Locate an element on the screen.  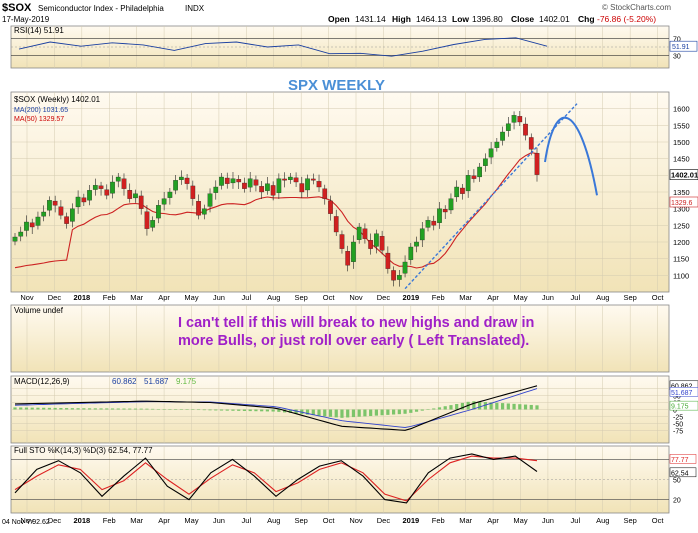
macd-y-tick: 0 is located at coordinates (675, 411).